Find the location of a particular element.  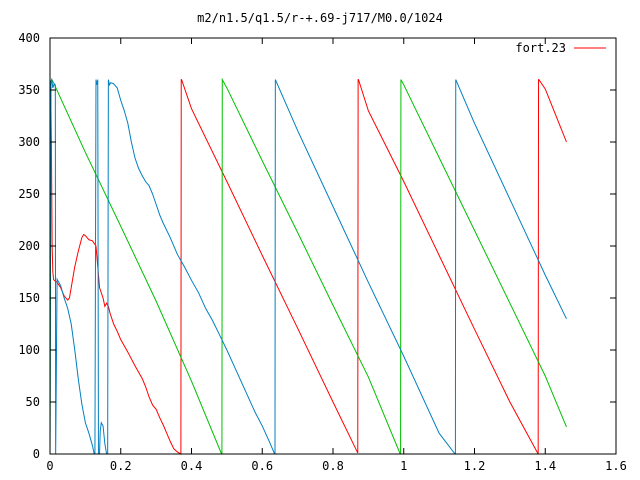

x-tick-label: 0.8 is located at coordinates (333, 466).